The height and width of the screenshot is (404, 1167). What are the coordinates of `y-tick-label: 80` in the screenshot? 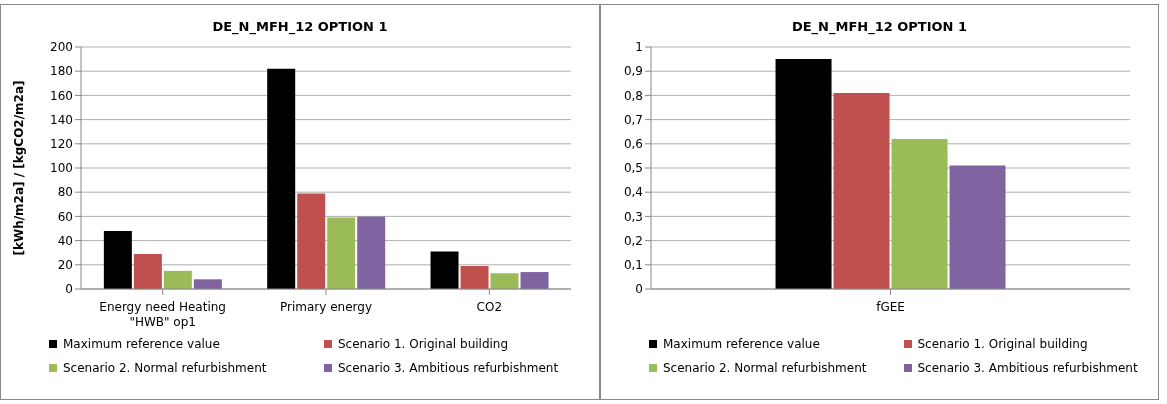 It's located at (65, 192).